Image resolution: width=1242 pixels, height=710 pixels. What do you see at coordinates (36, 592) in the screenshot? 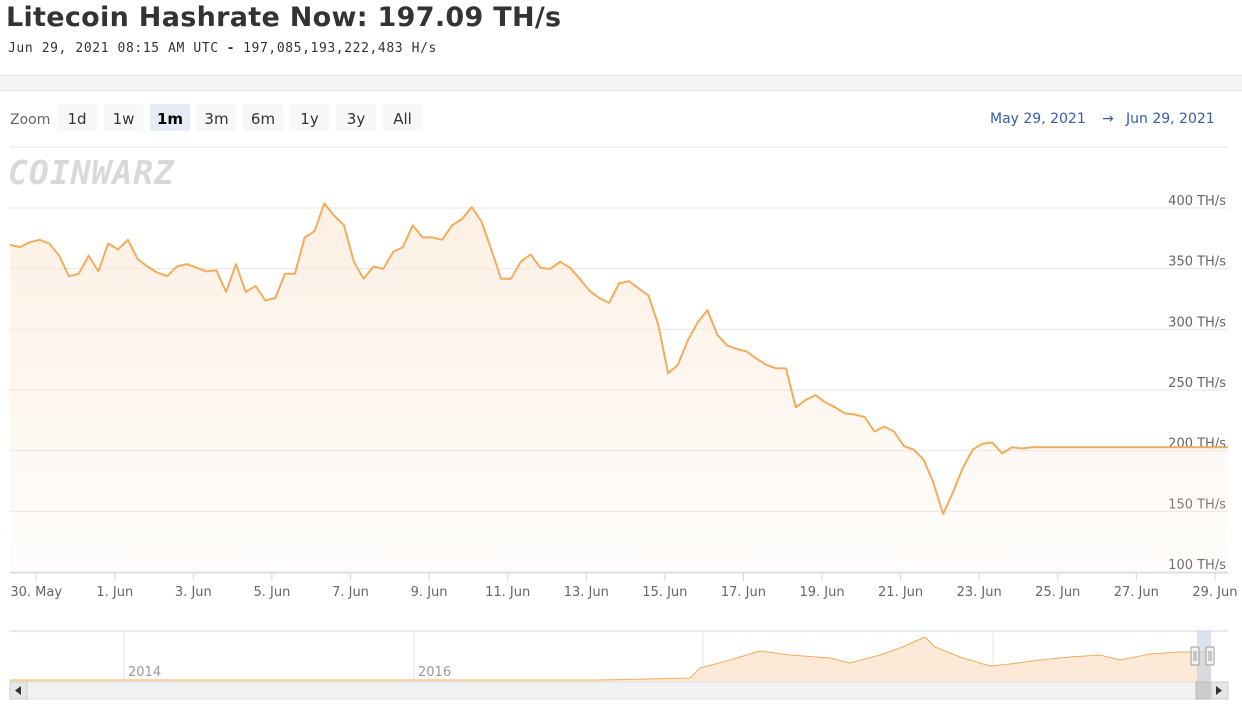
I see `x-tick-label: 30. May` at bounding box center [36, 592].